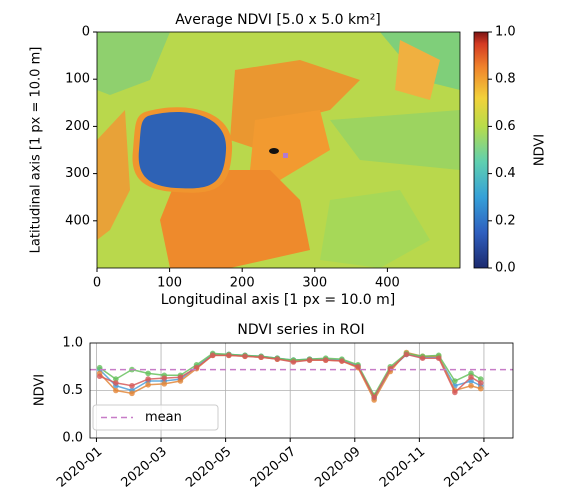  I want to click on y-tick-label: 200, so click(77, 126).